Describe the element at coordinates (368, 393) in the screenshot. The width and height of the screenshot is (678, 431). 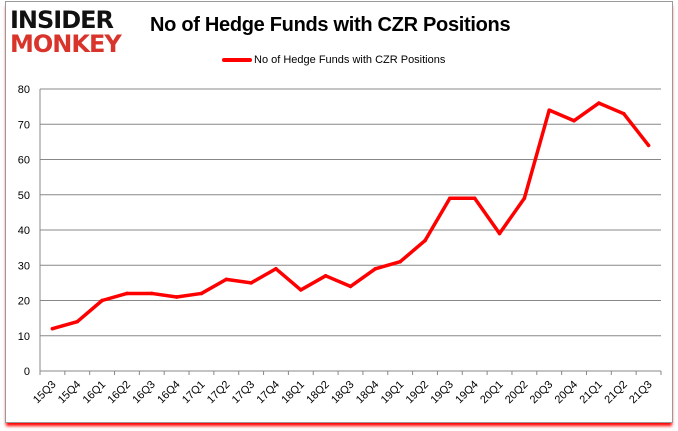
I see `x-tick-label: 18Q4` at that location.